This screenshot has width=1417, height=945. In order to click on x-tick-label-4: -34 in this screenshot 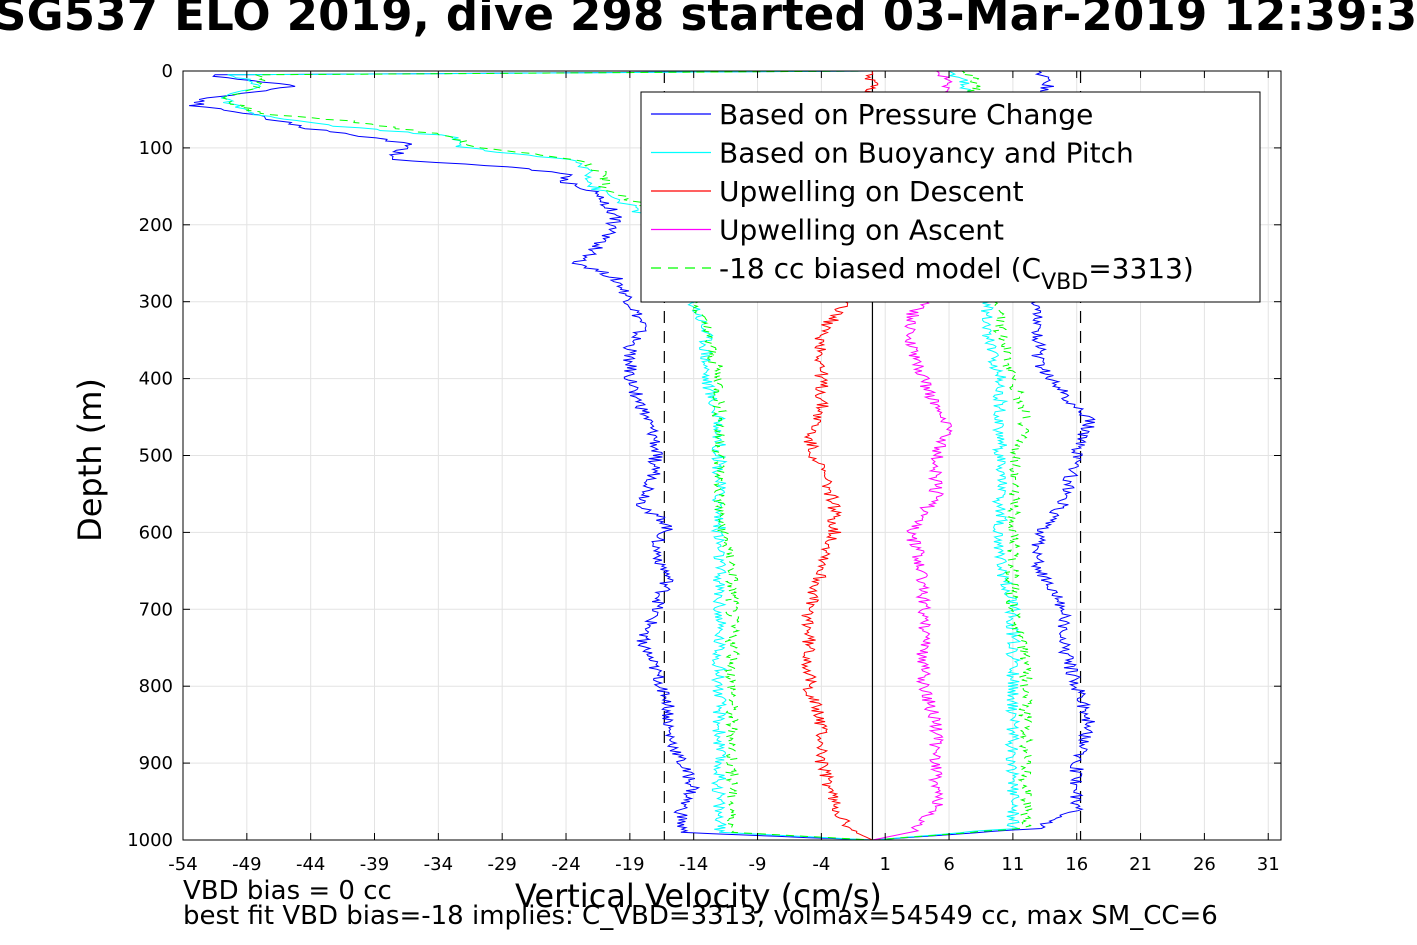, I will do `click(438, 864)`.